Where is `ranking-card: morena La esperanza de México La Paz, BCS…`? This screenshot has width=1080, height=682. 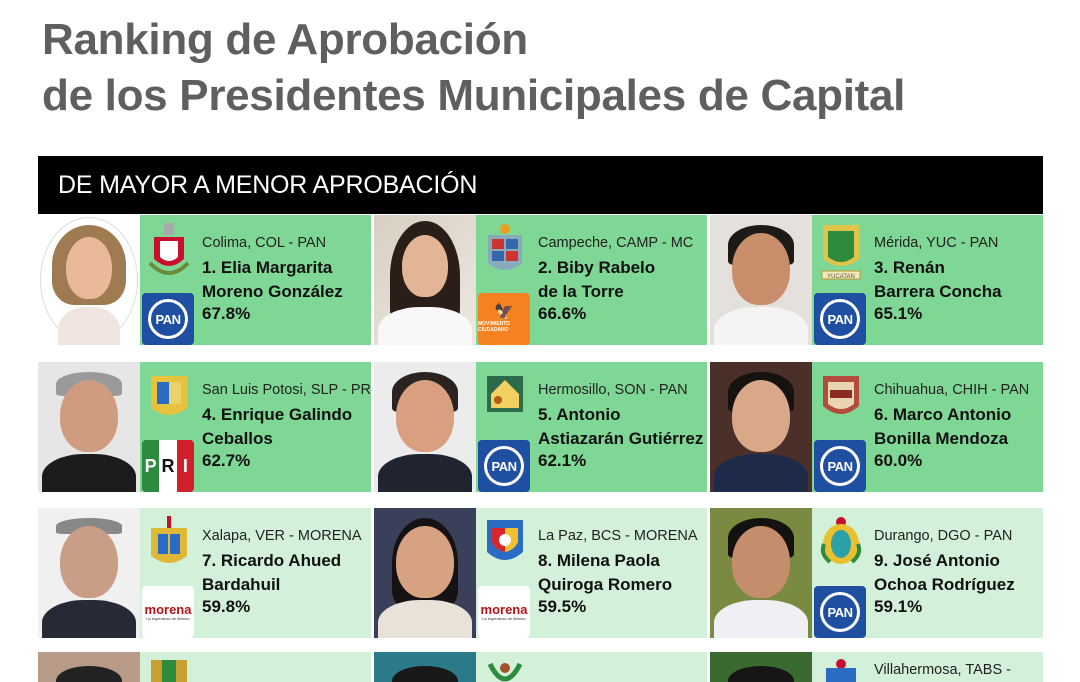 ranking-card: morena La esperanza de México La Paz, BCS… is located at coordinates (540, 573).